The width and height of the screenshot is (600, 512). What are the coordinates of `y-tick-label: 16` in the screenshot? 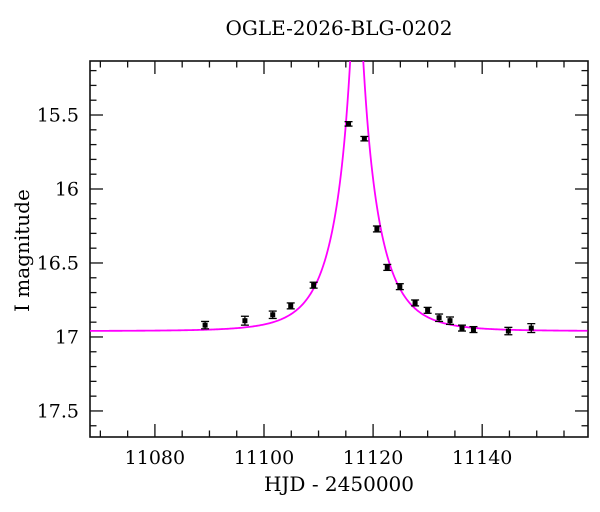 It's located at (67, 189).